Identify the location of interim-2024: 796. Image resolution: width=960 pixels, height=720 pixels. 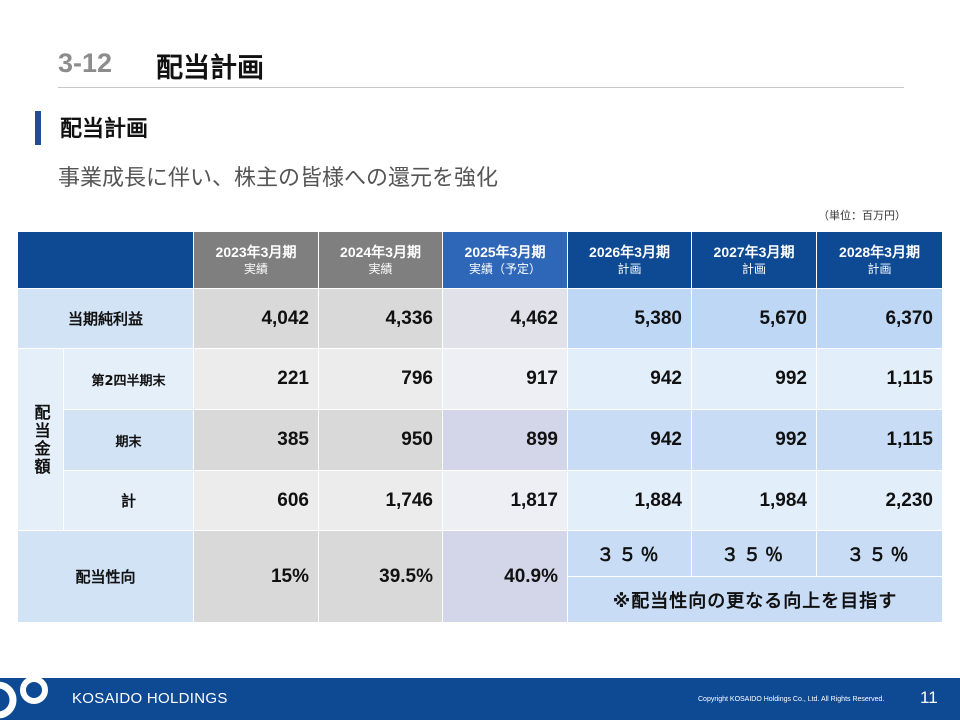
(381, 379).